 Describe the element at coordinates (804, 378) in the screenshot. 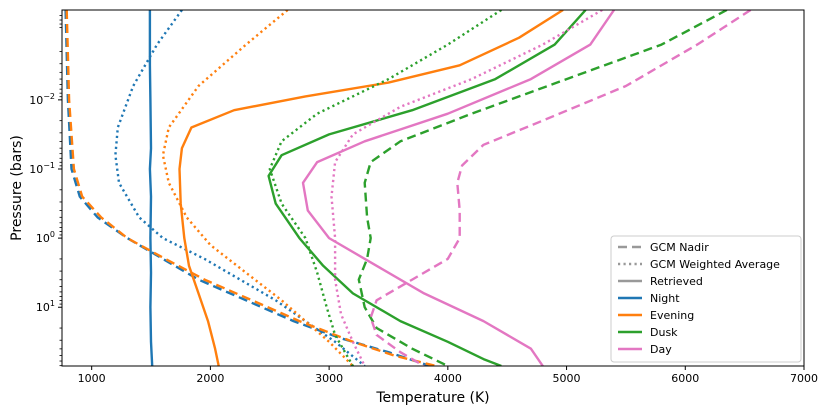

I see `x-tick-label: 7000` at that location.